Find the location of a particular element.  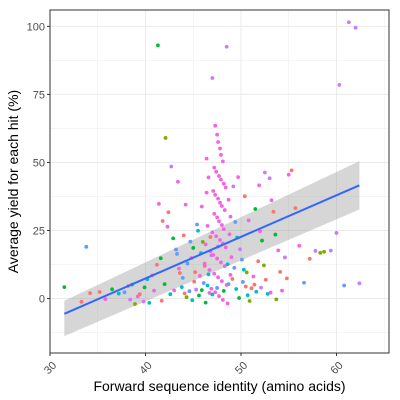

y-tick-label: 100 is located at coordinates (36, 27).